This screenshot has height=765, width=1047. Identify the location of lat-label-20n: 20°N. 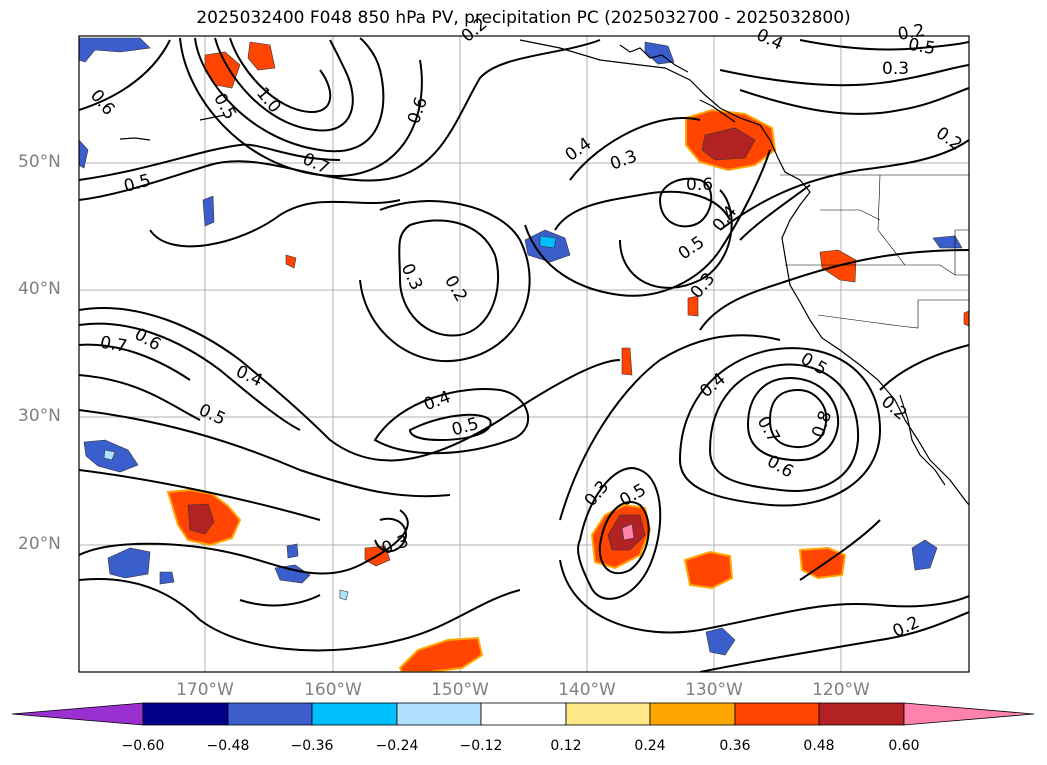
(39, 544).